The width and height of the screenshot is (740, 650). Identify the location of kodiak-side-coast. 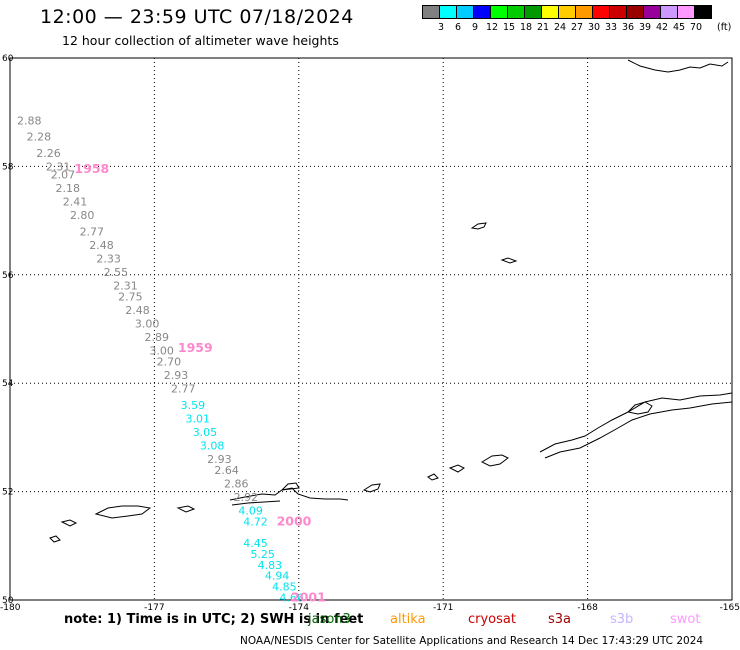
(639, 408).